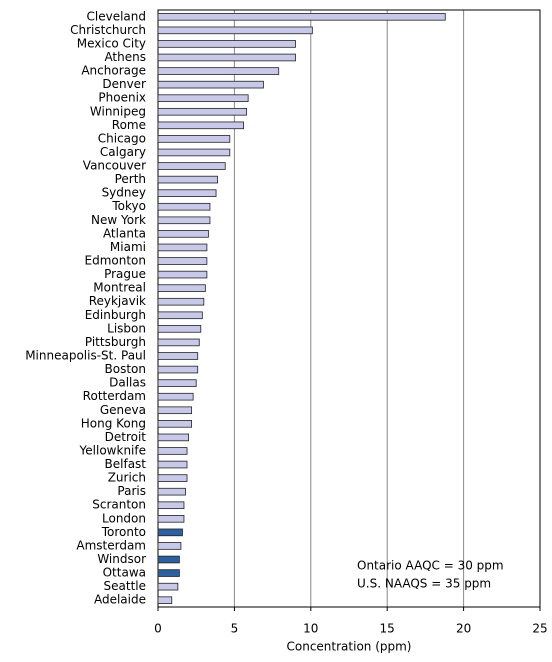 The width and height of the screenshot is (552, 662). I want to click on y-tick-label: Geneva, so click(123, 410).